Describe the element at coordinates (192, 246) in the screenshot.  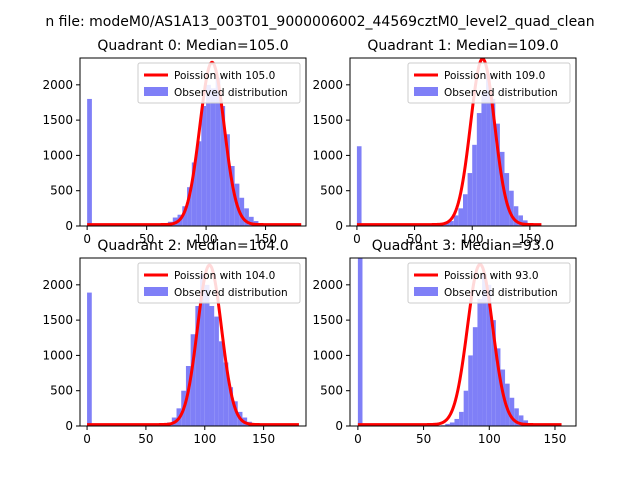
I see `quadrant-title: Quadrant 2: Median=104.0` at that location.